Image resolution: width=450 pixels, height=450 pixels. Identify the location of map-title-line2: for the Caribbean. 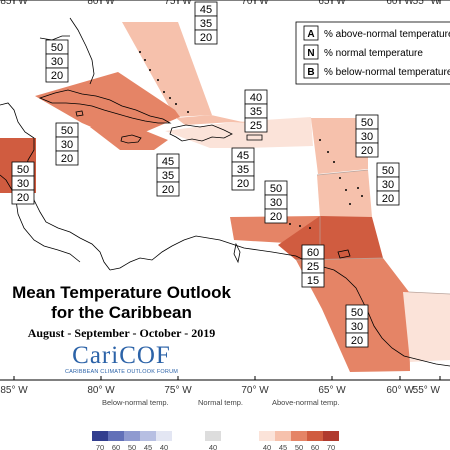
(121, 312).